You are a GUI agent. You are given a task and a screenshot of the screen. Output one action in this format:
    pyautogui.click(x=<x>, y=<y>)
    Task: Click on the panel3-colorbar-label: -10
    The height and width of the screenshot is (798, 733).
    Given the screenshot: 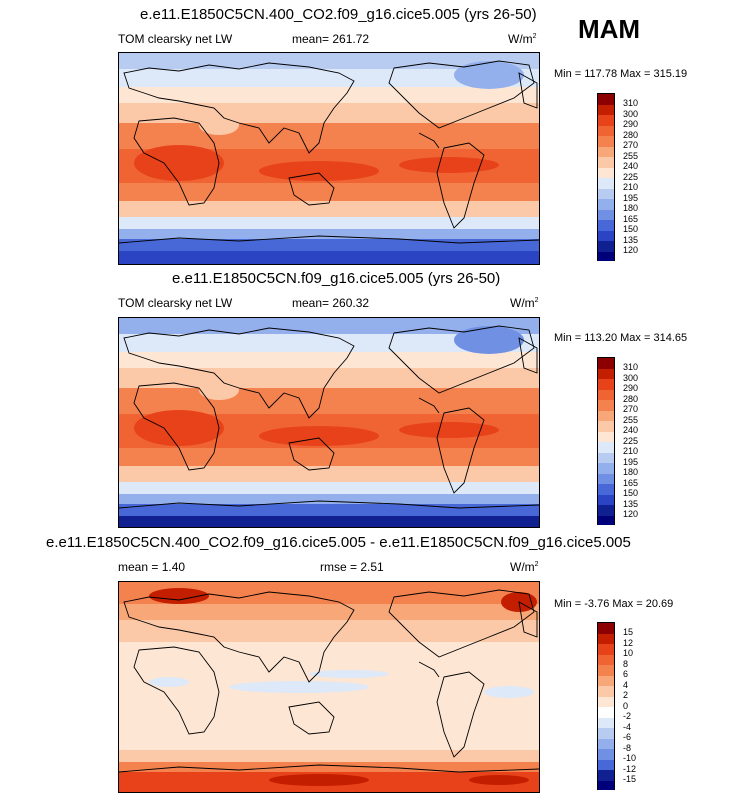 What is the action you would take?
    pyautogui.click(x=630, y=758)
    